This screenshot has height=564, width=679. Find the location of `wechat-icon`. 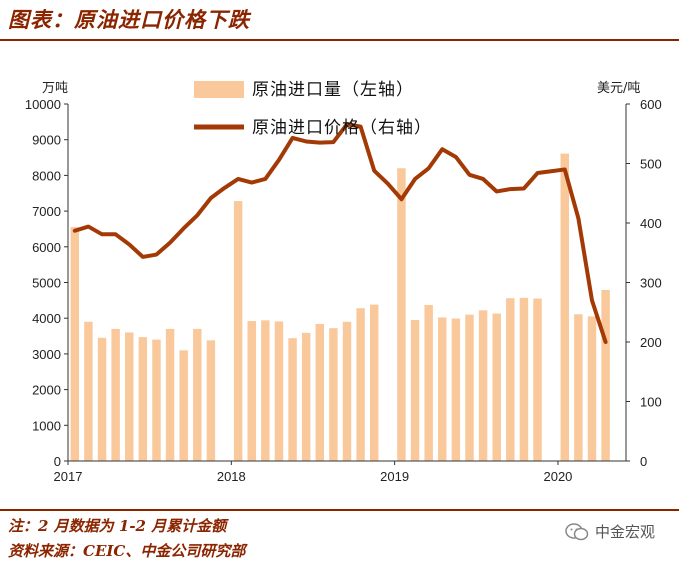

wechat-icon is located at coordinates (577, 531).